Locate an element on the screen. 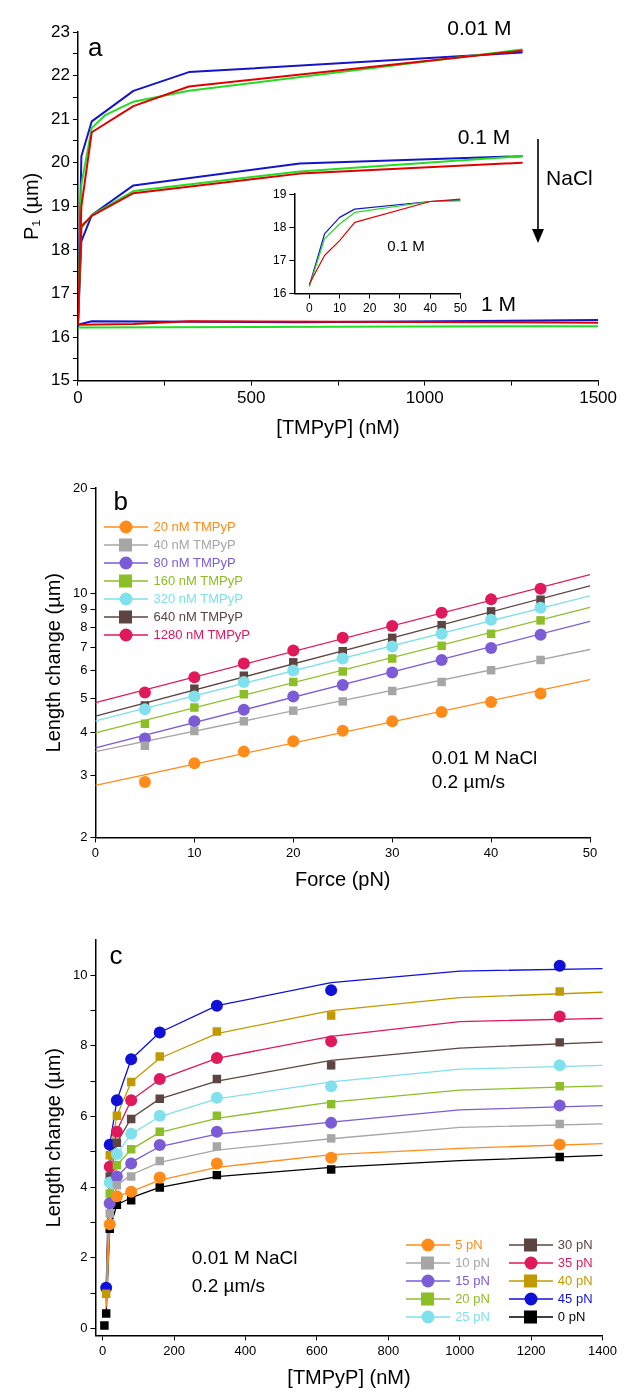  x-tick-label: 1200 is located at coordinates (531, 1350).